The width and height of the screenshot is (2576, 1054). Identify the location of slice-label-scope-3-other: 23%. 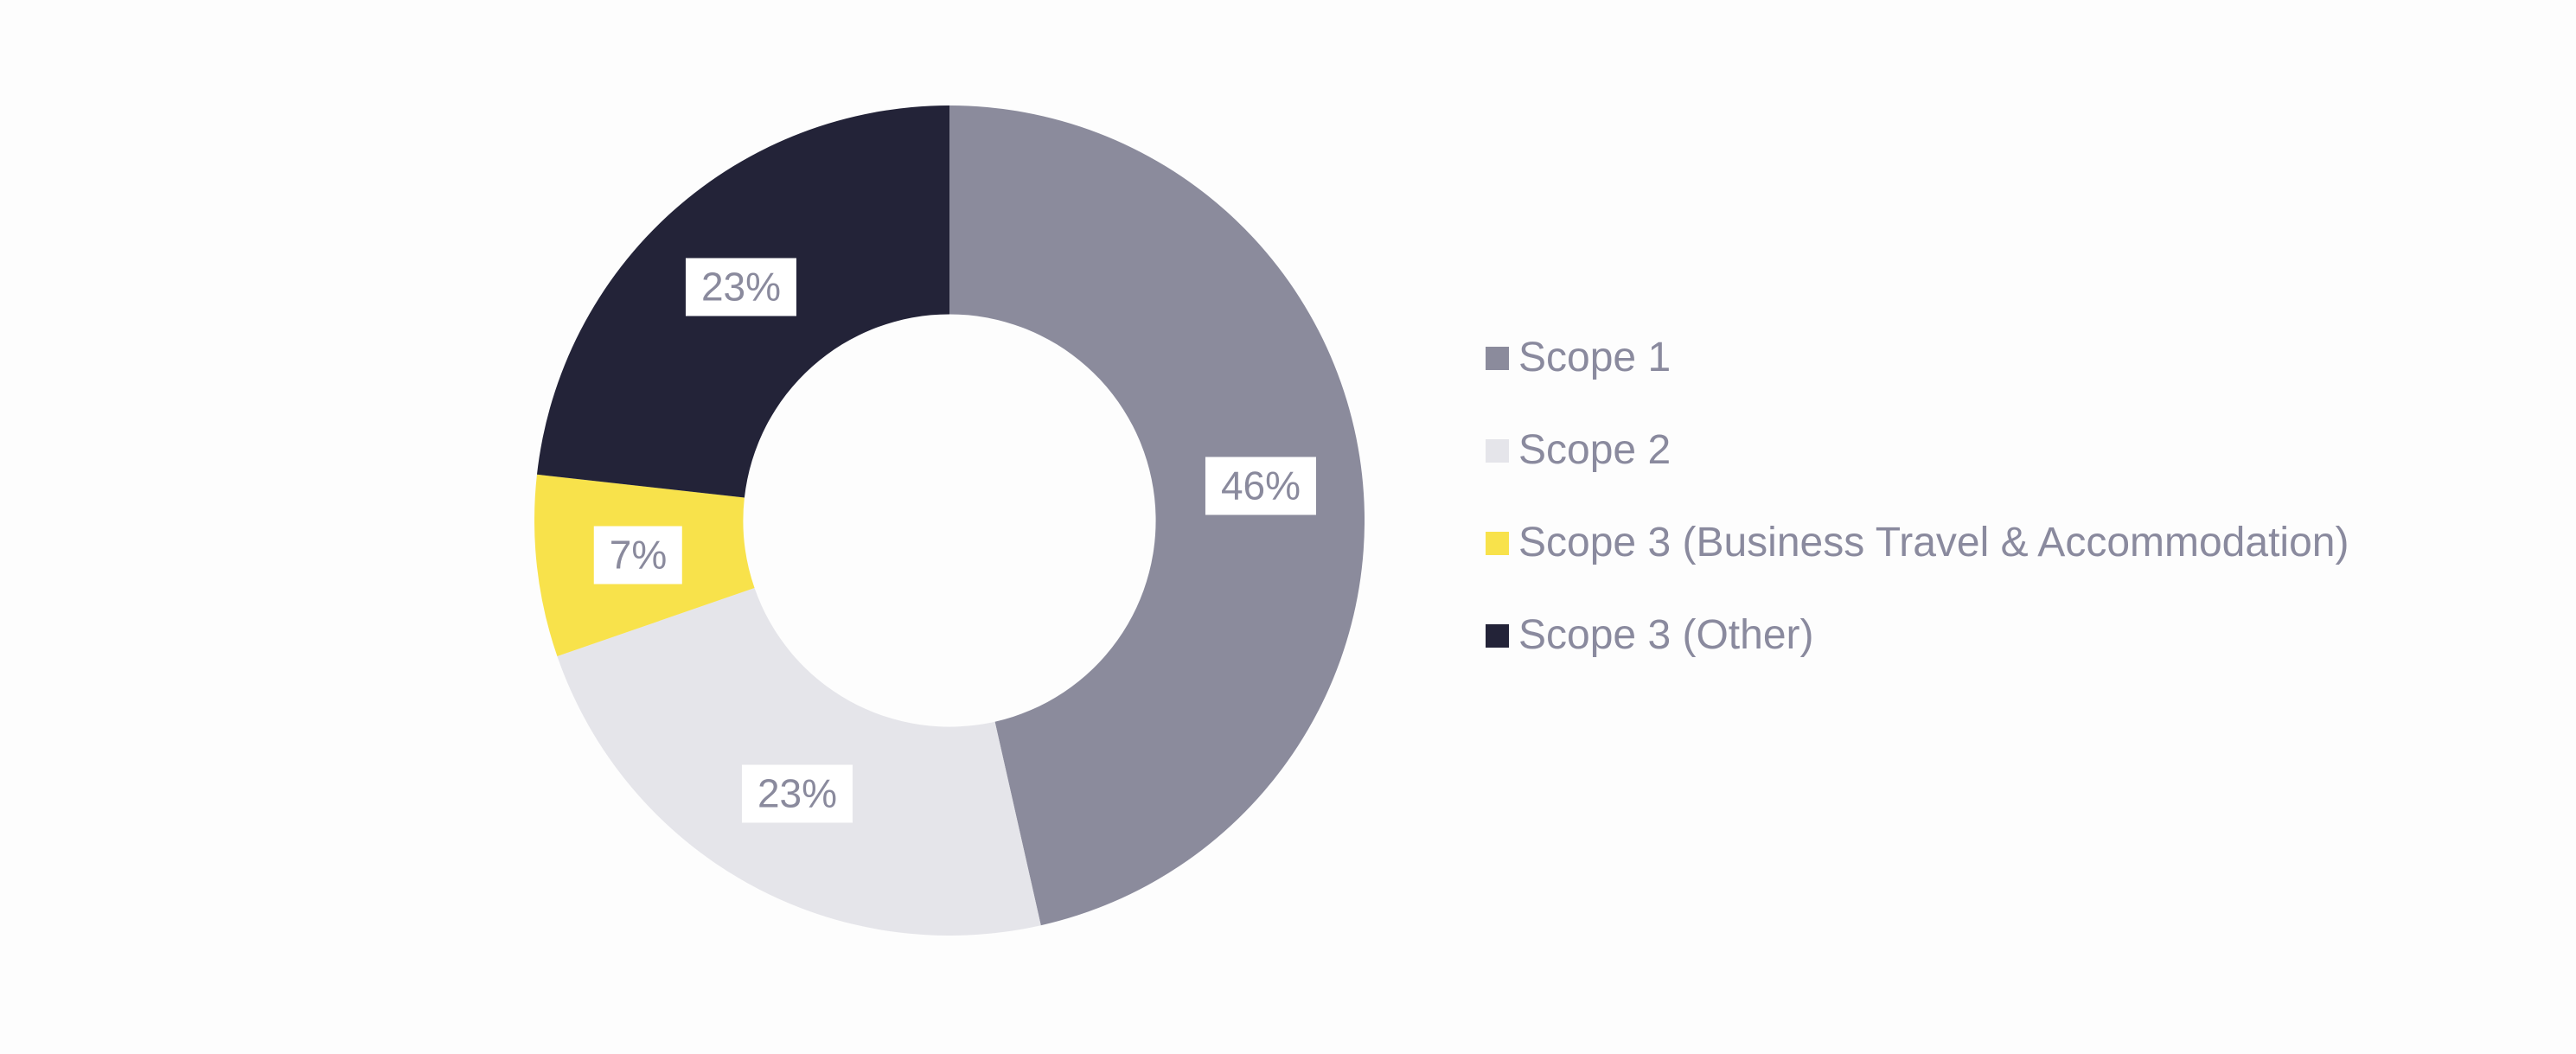
(741, 287).